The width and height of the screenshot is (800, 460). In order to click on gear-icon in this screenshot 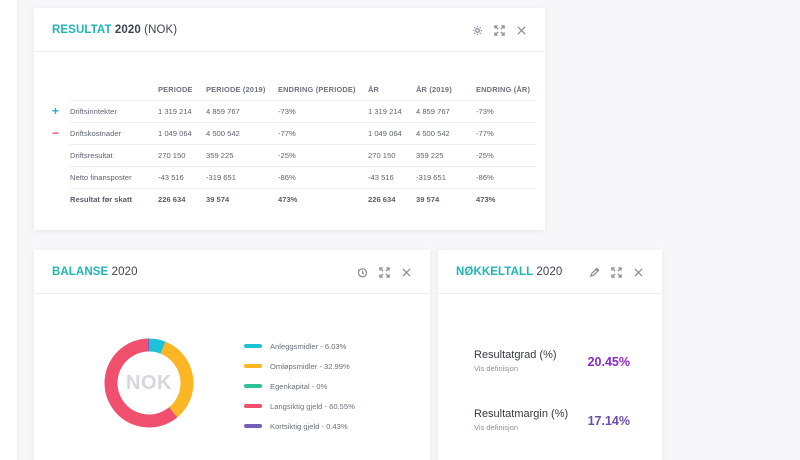, I will do `click(477, 30)`.